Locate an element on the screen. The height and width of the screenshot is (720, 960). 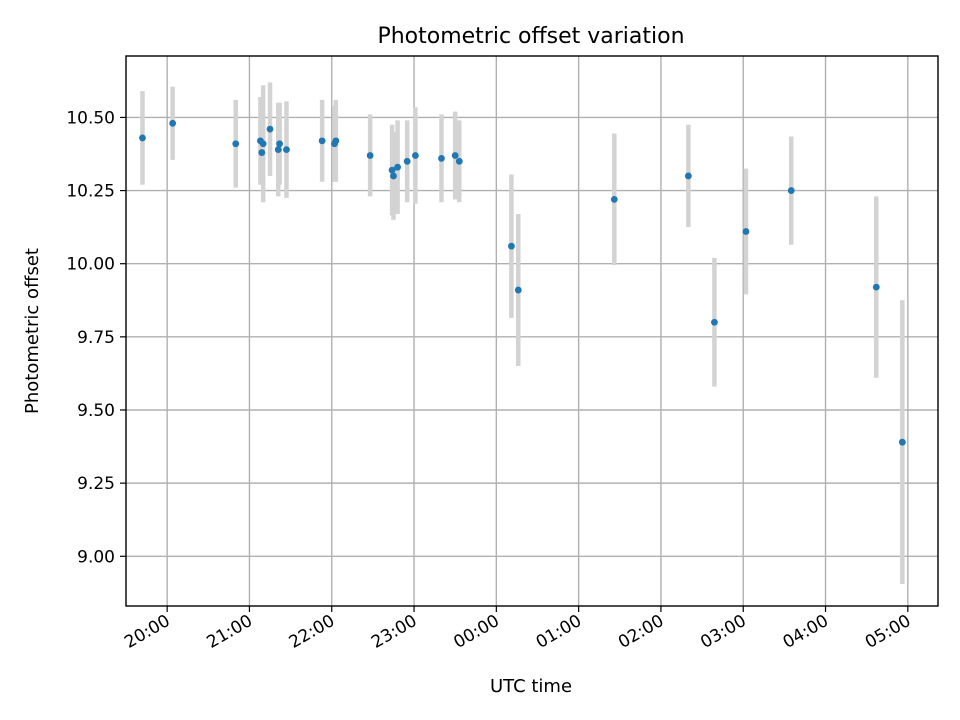
chart-title: Photometric offset variation is located at coordinates (530, 36).